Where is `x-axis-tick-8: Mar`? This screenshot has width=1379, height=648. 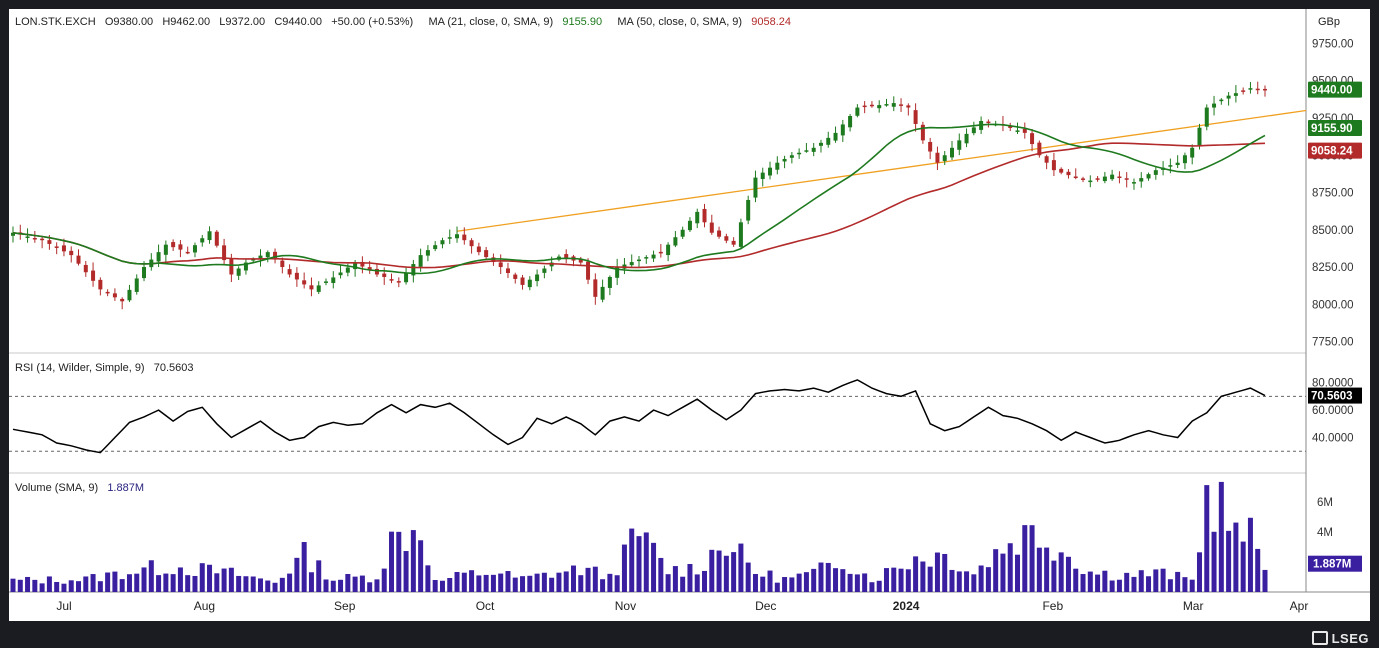 x-axis-tick-8: Mar is located at coordinates (1193, 606).